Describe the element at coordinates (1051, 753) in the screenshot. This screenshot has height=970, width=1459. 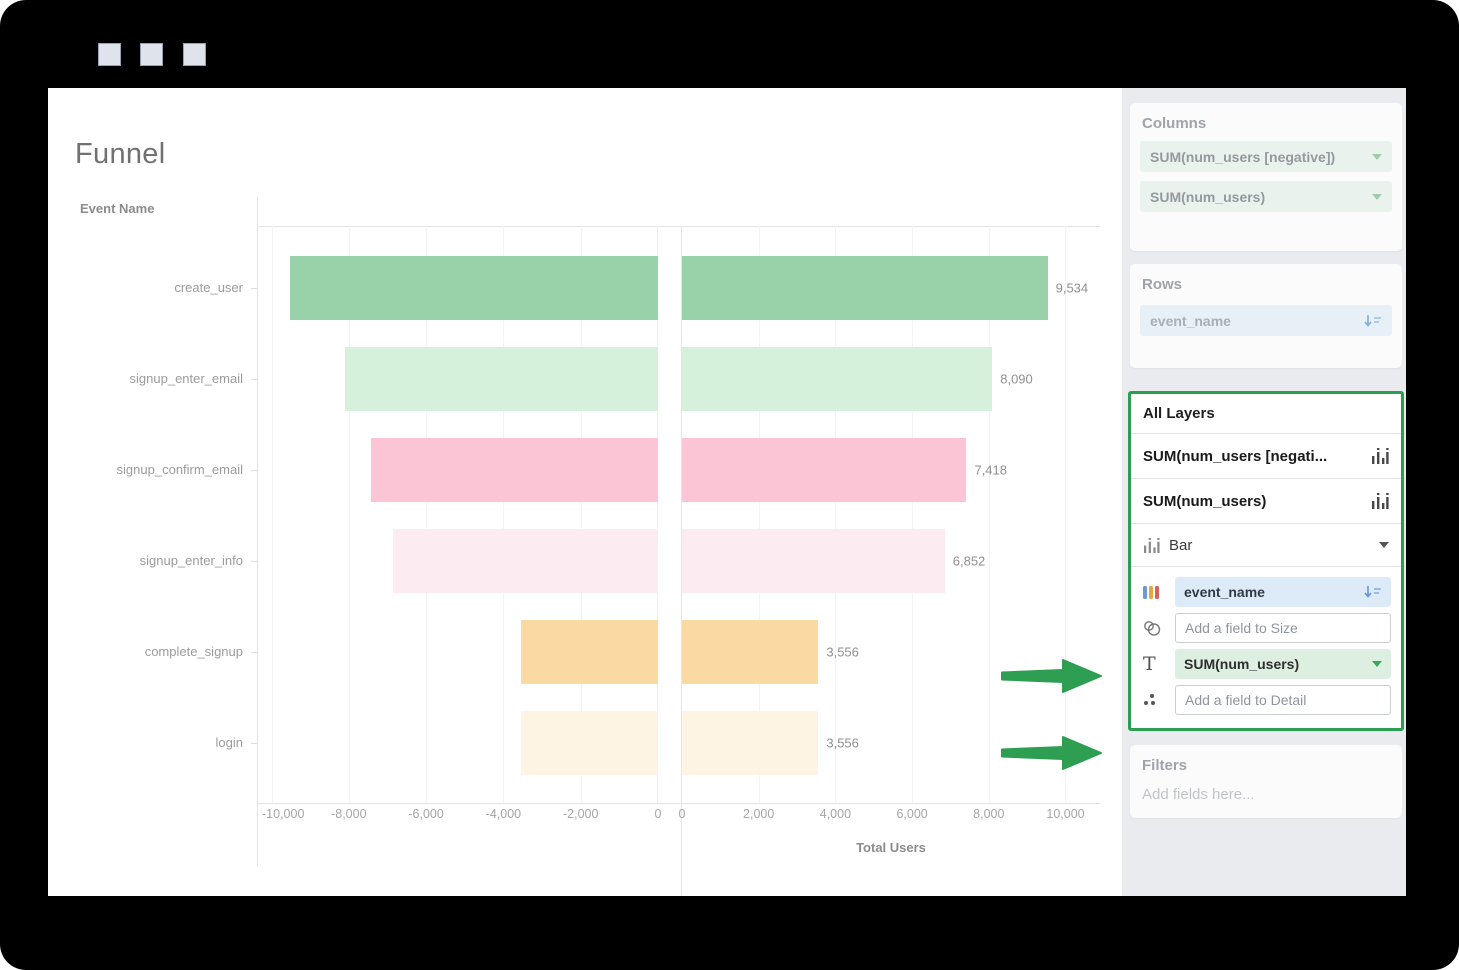
I see `annotation-arrow-text` at that location.